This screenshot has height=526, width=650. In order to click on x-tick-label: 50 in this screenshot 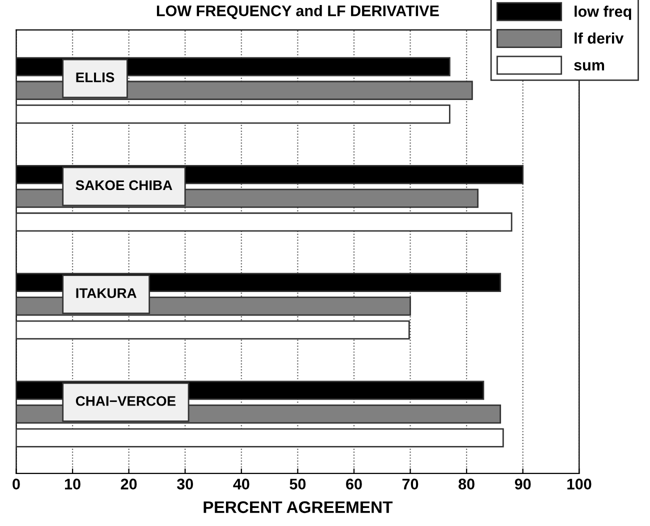, I will do `click(298, 484)`.